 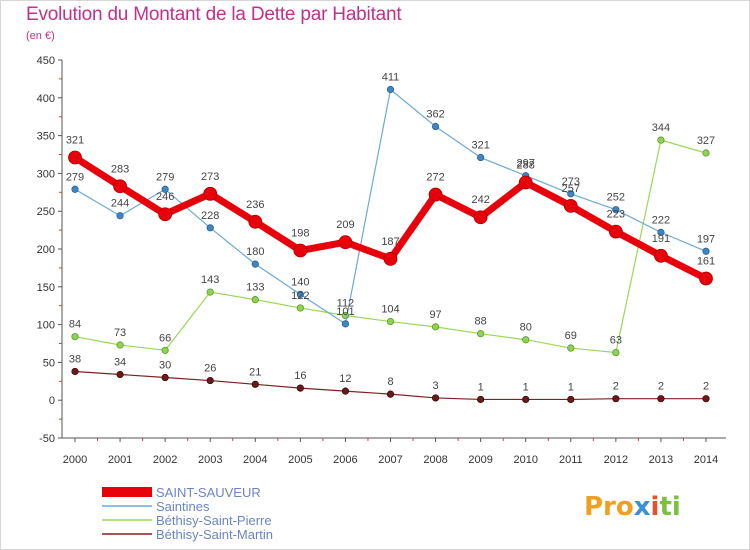 What do you see at coordinates (46, 99) in the screenshot?
I see `y-tick-label: 400` at bounding box center [46, 99].